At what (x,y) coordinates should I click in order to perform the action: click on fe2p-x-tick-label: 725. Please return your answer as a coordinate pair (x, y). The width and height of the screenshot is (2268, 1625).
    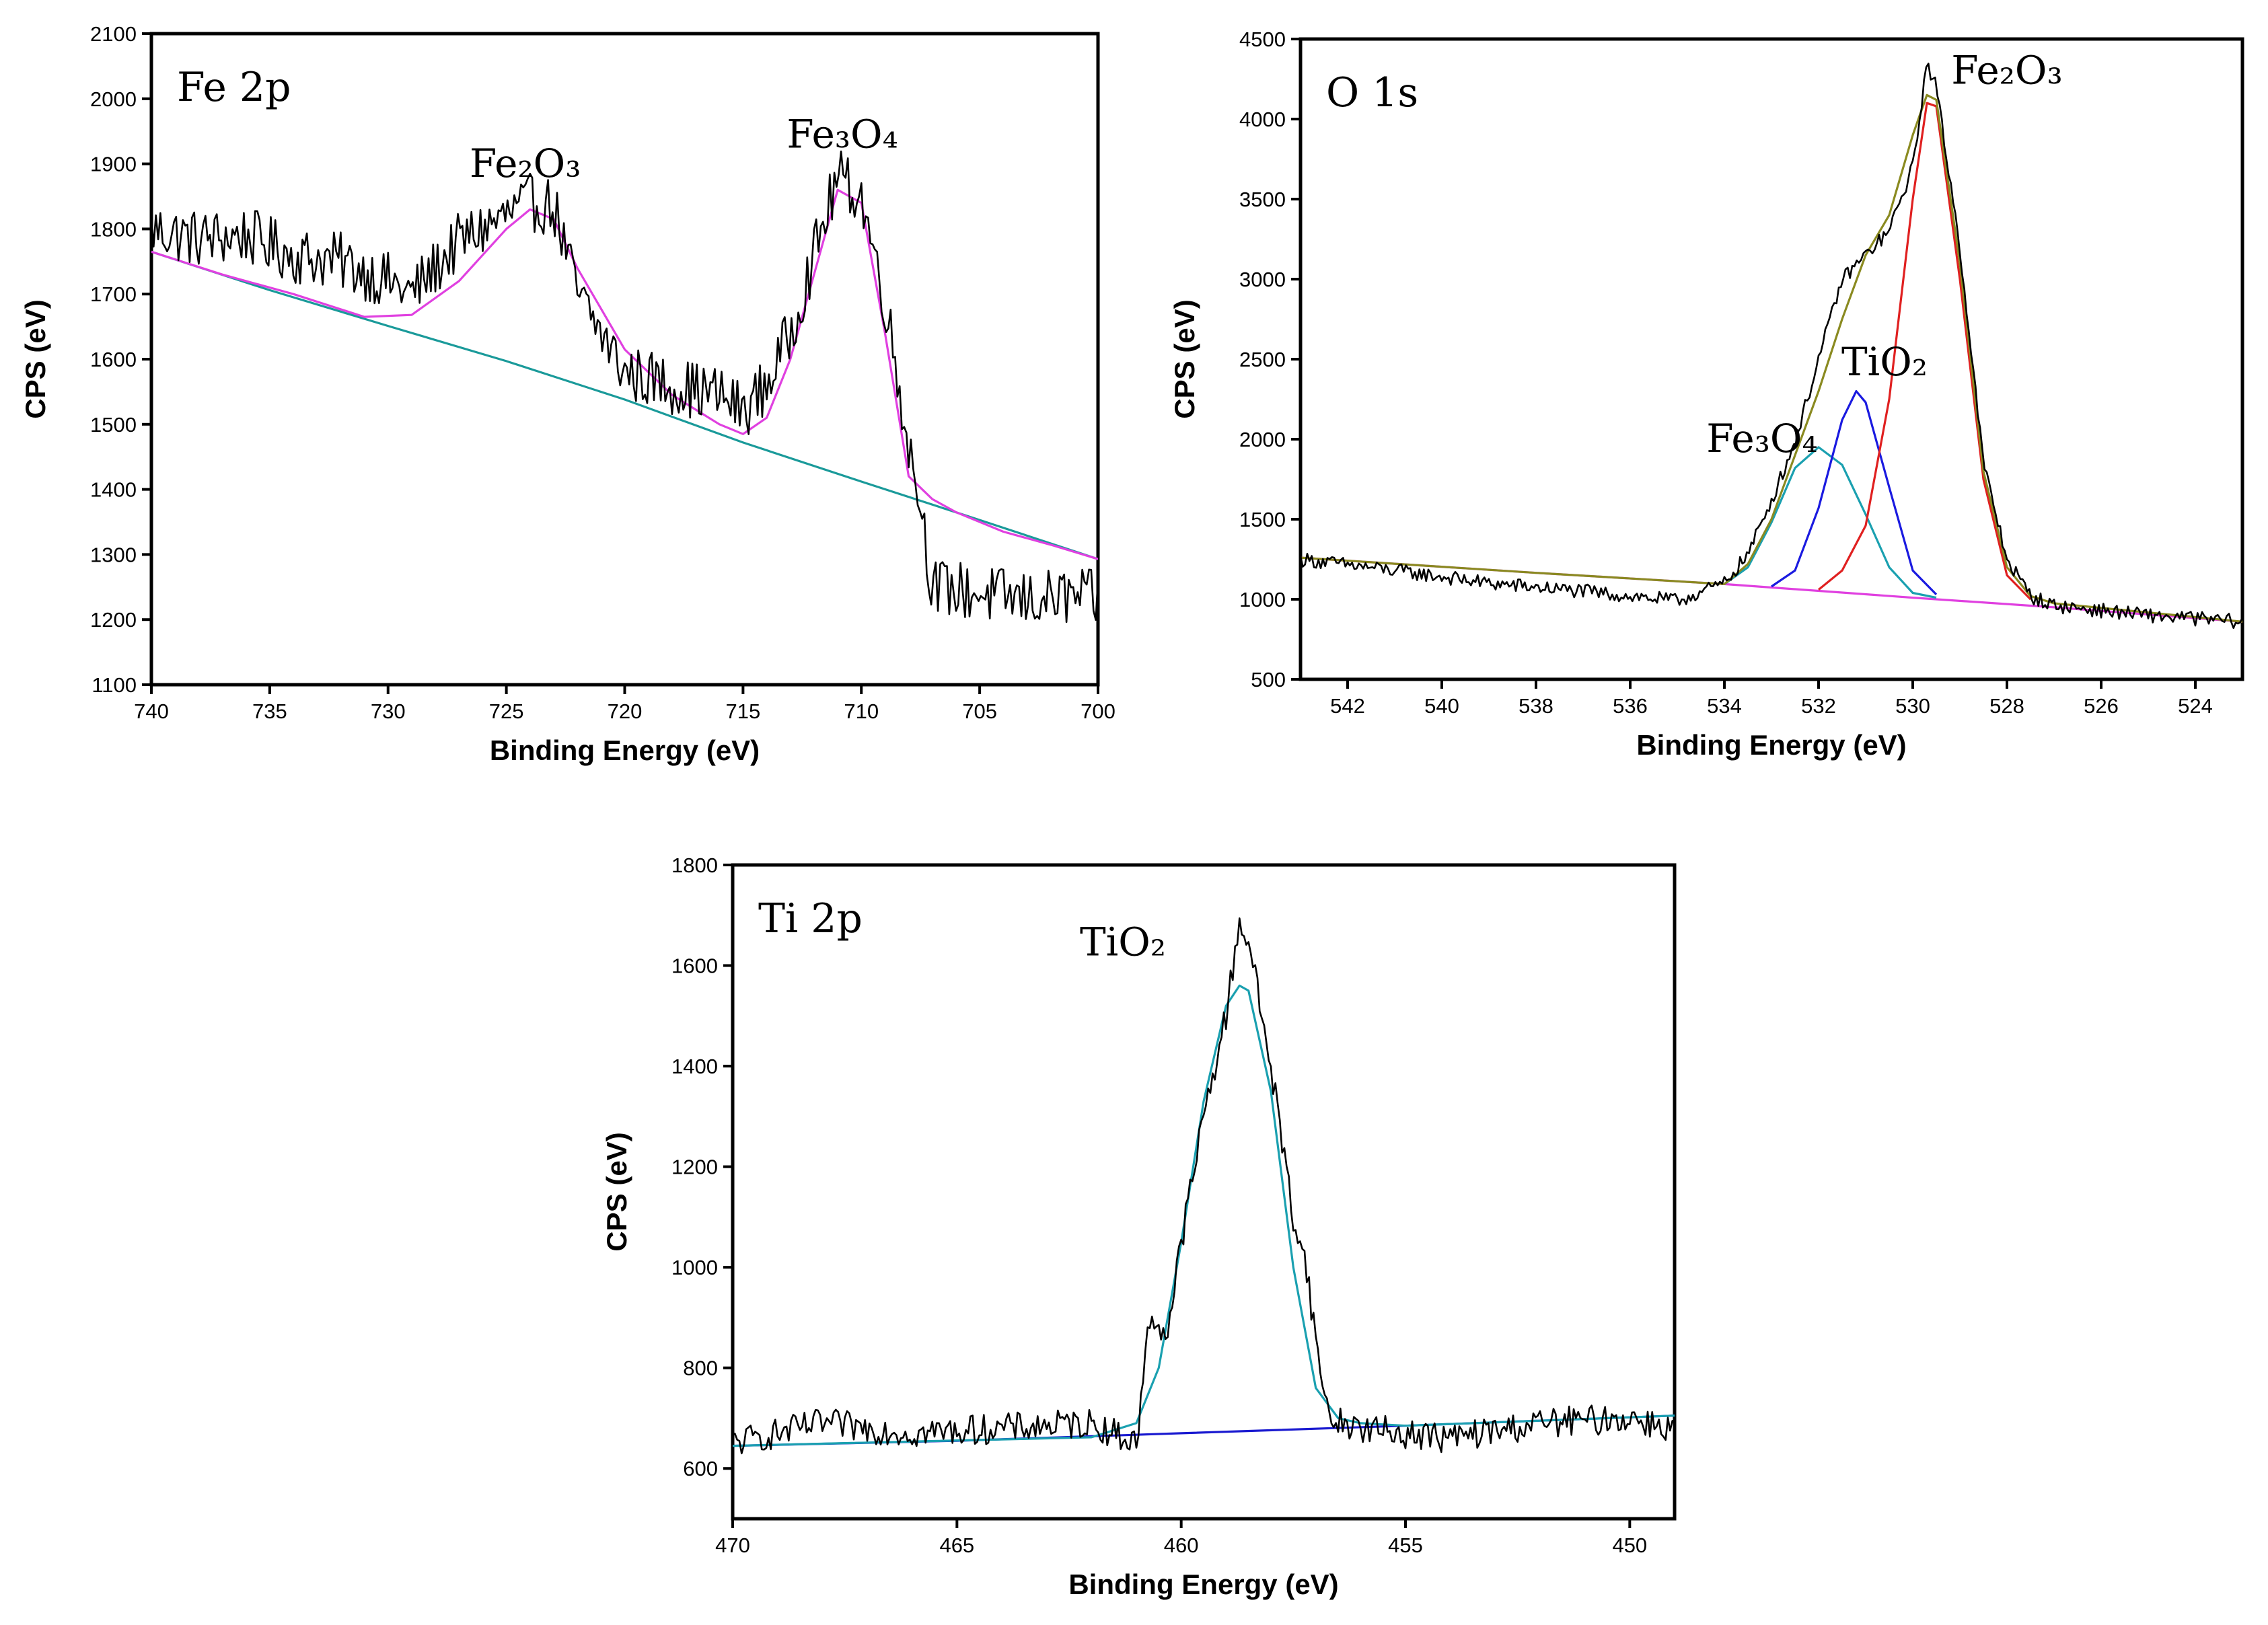
    Looking at the image, I should click on (507, 712).